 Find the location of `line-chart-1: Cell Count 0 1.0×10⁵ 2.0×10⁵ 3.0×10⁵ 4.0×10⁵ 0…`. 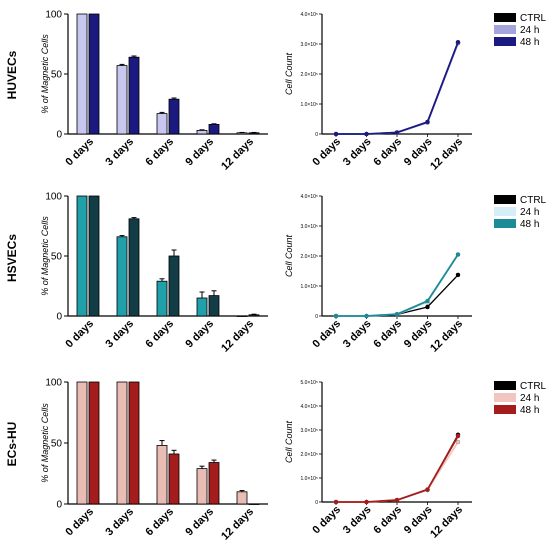

line-chart-1: Cell Count 0 1.0×10⁵ 2.0×10⁵ 3.0×10⁵ 4.0×10⁵ 0… is located at coordinates (415, 92).